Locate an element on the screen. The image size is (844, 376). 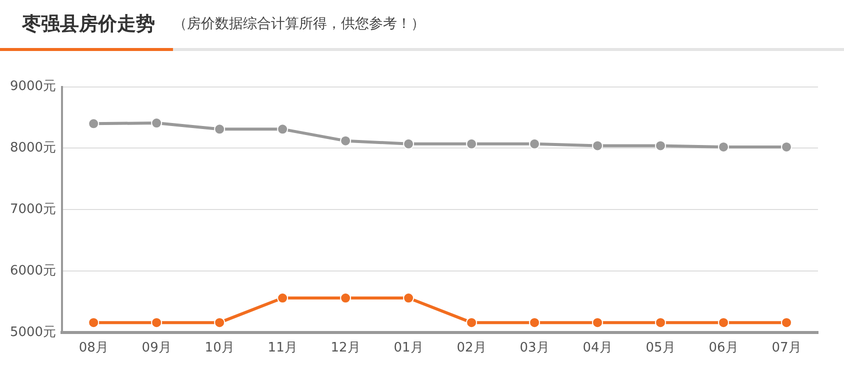
y-tick-label: 5000元 is located at coordinates (33, 332).